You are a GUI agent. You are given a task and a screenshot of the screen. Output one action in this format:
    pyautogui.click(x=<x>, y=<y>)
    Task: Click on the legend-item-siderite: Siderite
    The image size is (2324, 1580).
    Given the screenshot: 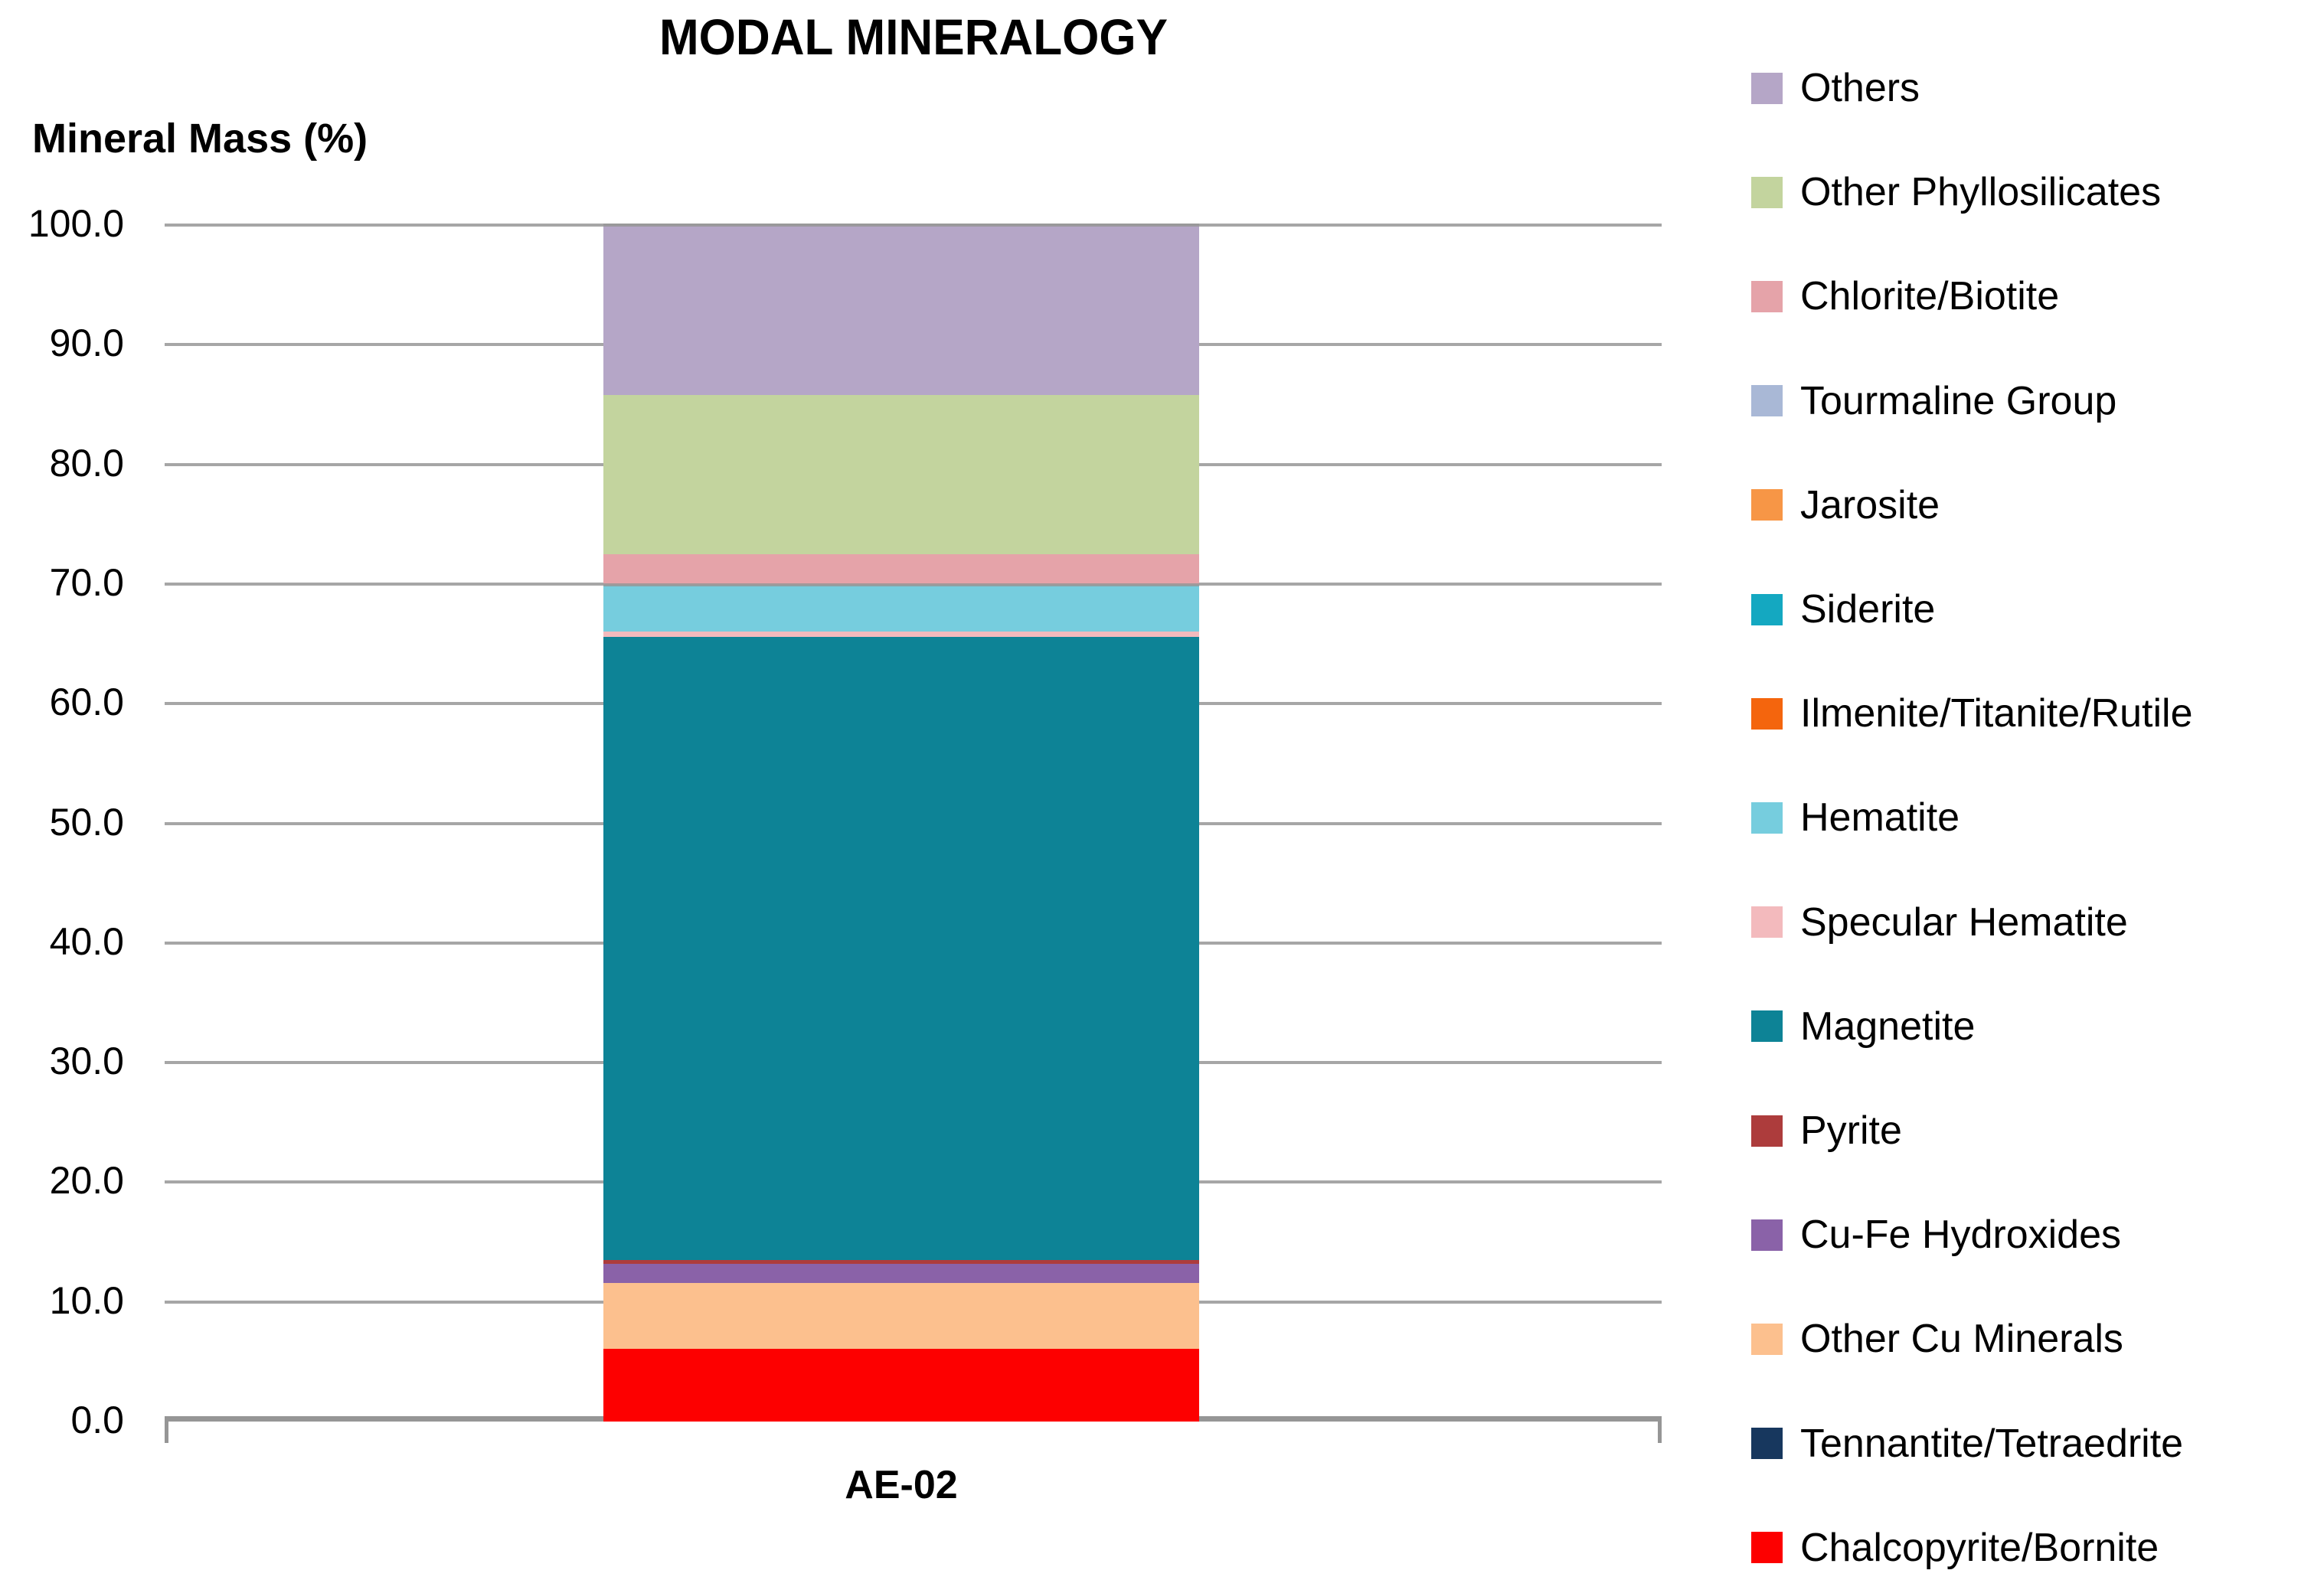 What is the action you would take?
    pyautogui.click(x=1843, y=610)
    